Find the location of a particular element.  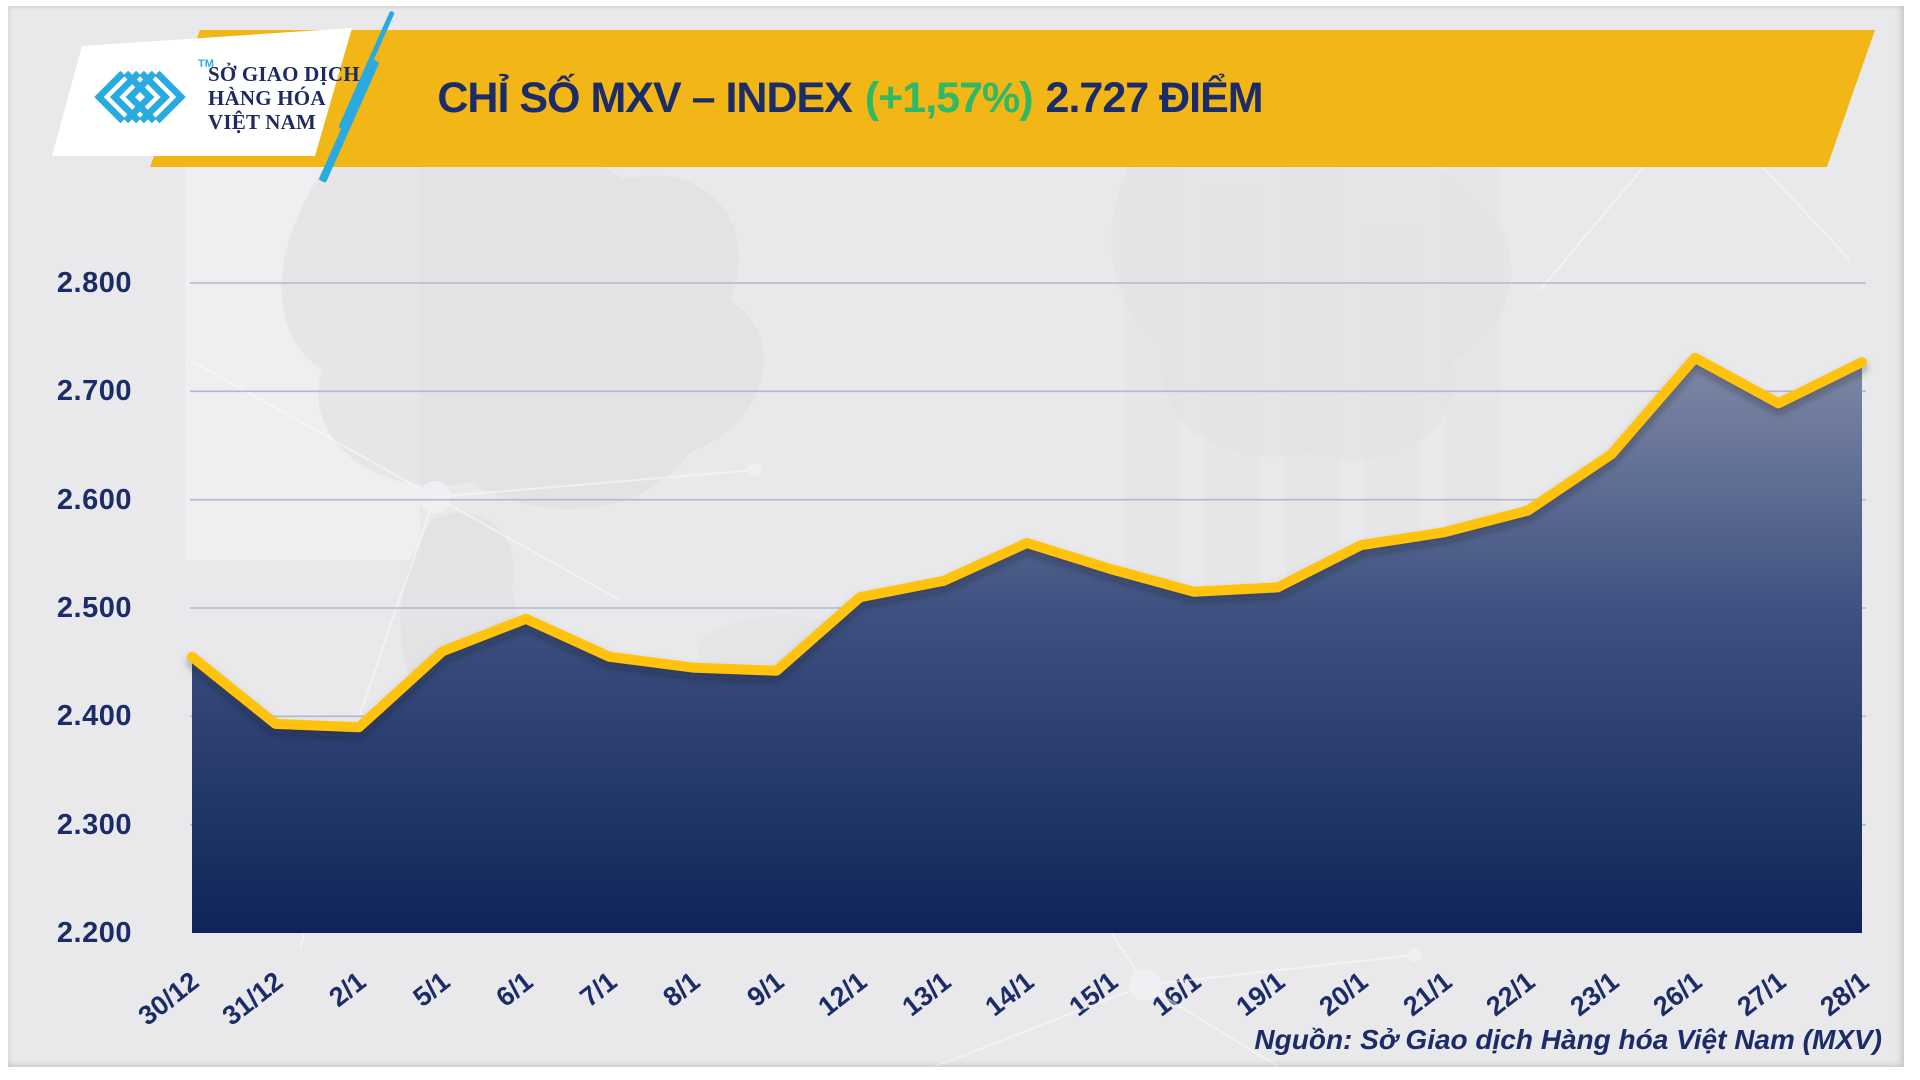

trademark-symbol: TM is located at coordinates (206, 64).